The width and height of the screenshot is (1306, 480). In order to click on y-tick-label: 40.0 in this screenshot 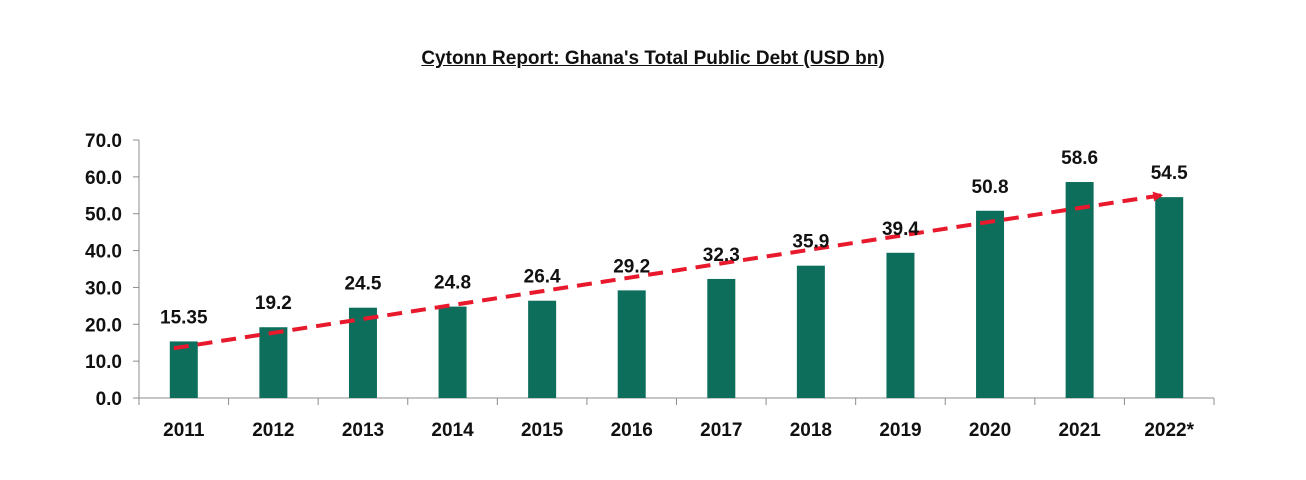, I will do `click(103, 252)`.